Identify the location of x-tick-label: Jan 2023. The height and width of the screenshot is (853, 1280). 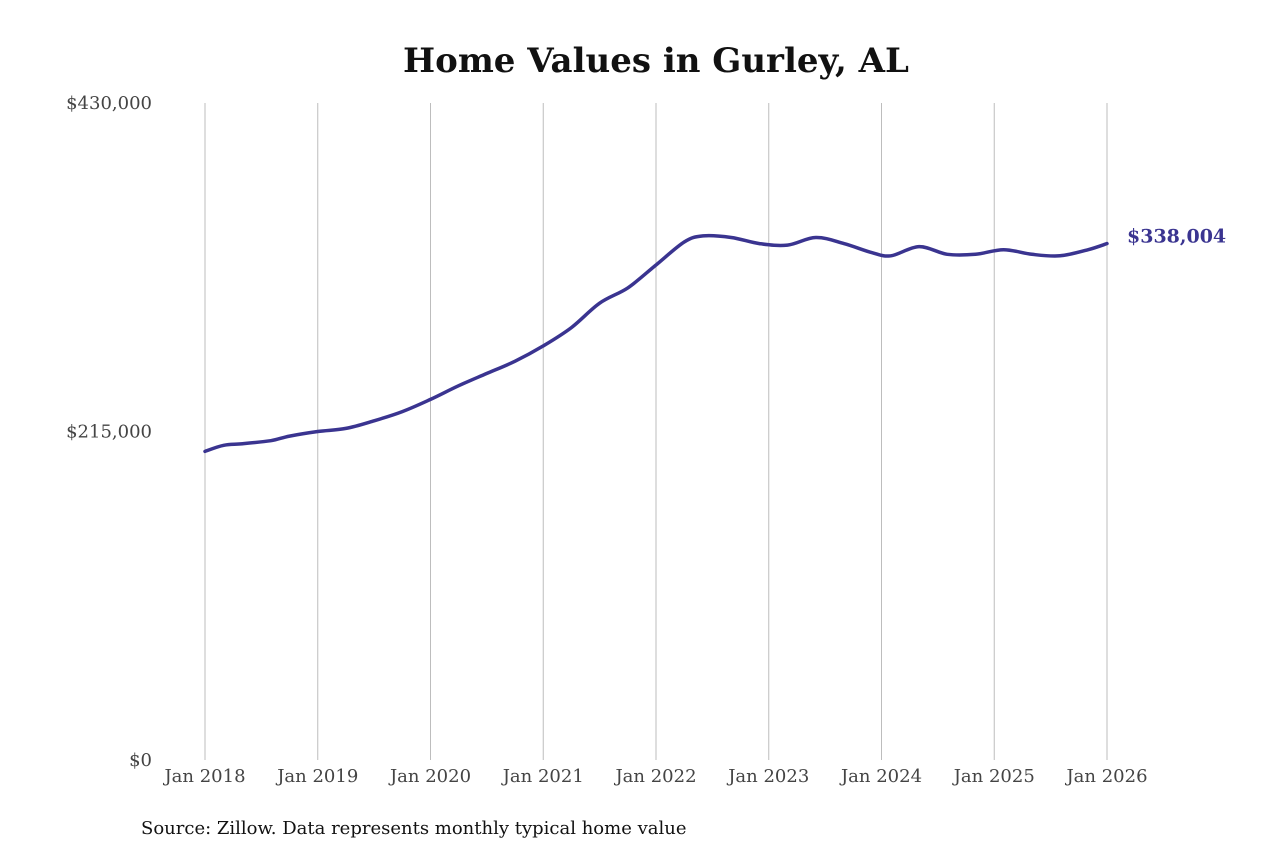
(767, 776).